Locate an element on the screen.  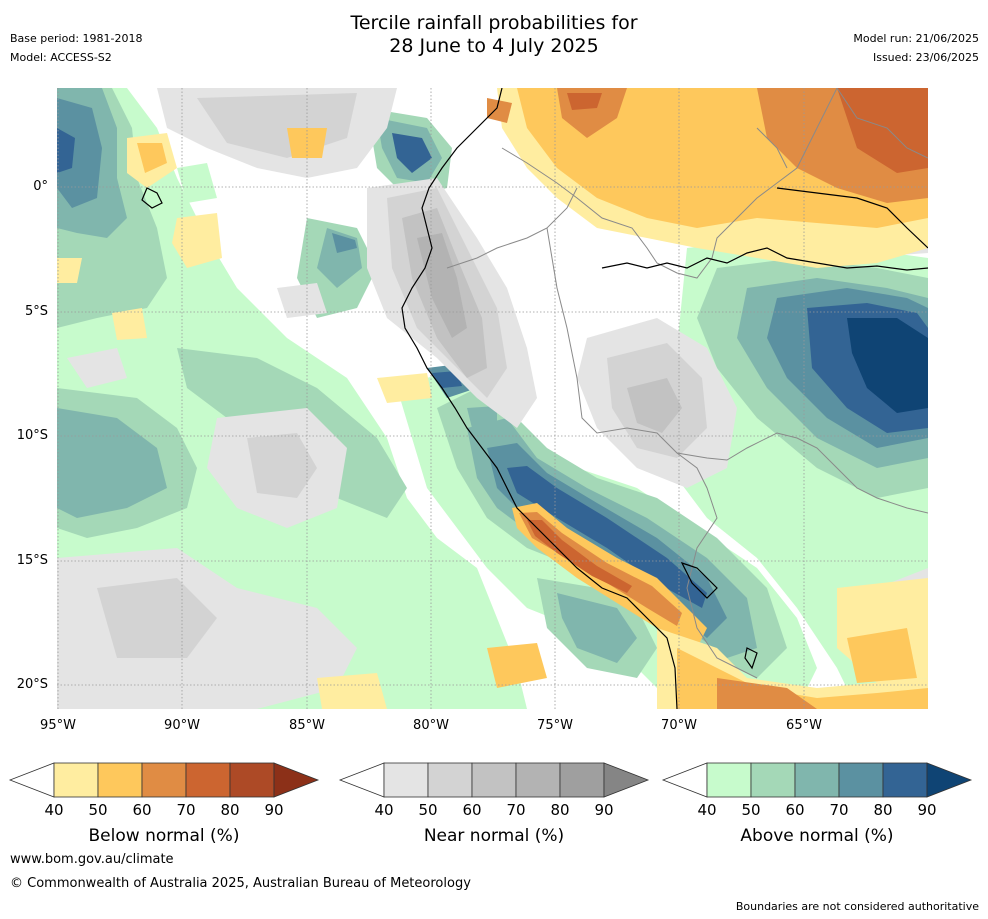
cb-below-tick-90: 90 is located at coordinates (274, 810).